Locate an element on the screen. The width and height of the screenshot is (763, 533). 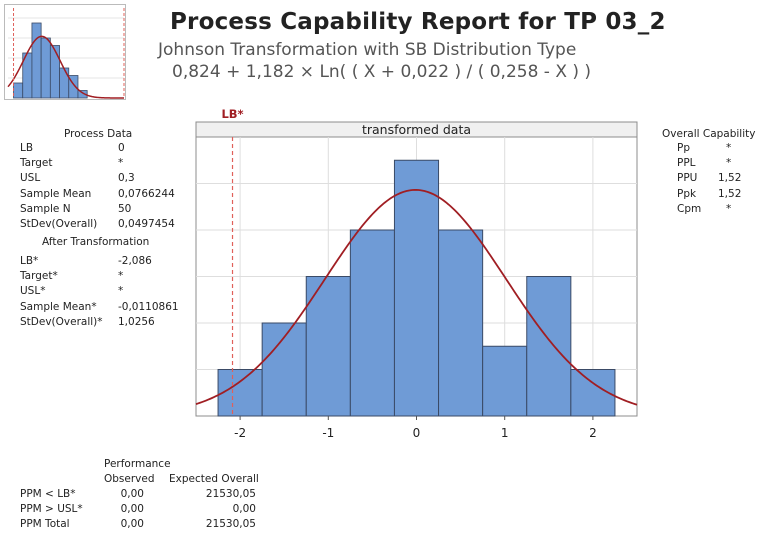
lb-limit-label: LB* is located at coordinates (232, 114).